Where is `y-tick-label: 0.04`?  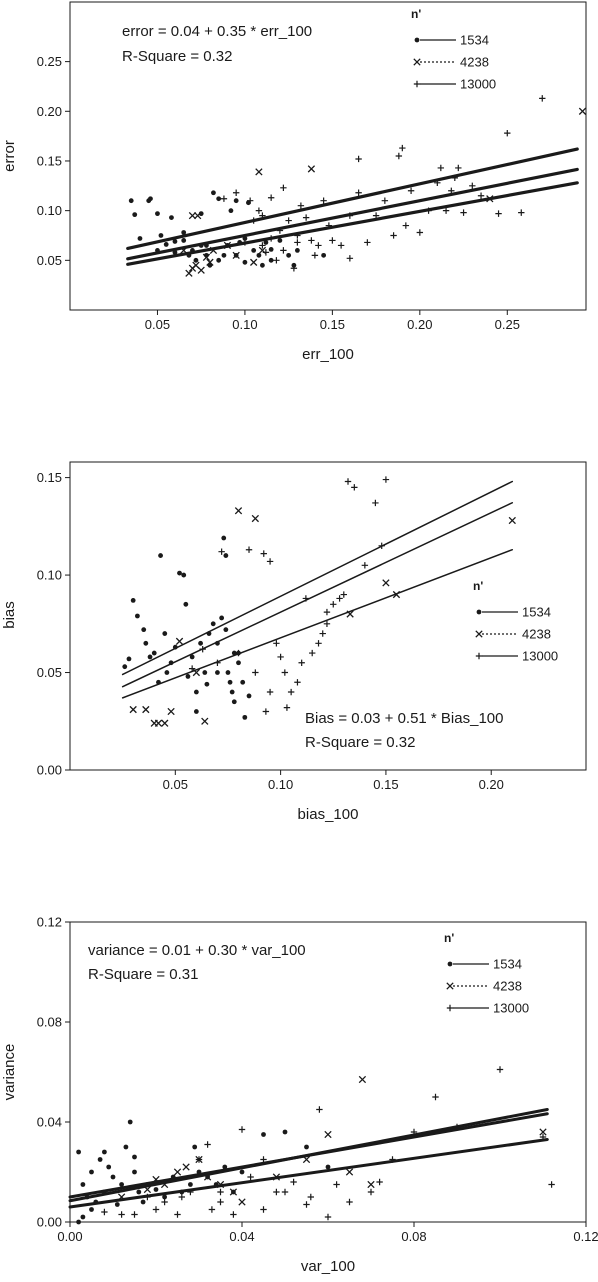 y-tick-label: 0.04 is located at coordinates (49, 1122).